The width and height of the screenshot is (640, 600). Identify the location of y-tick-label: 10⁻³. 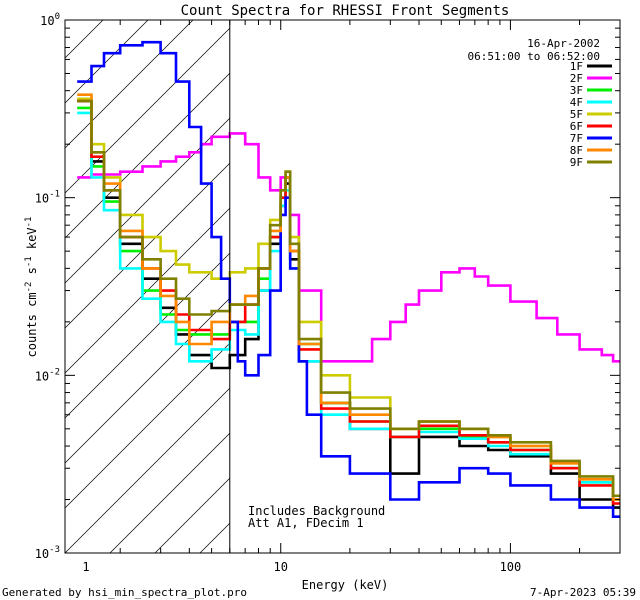
(47, 553).